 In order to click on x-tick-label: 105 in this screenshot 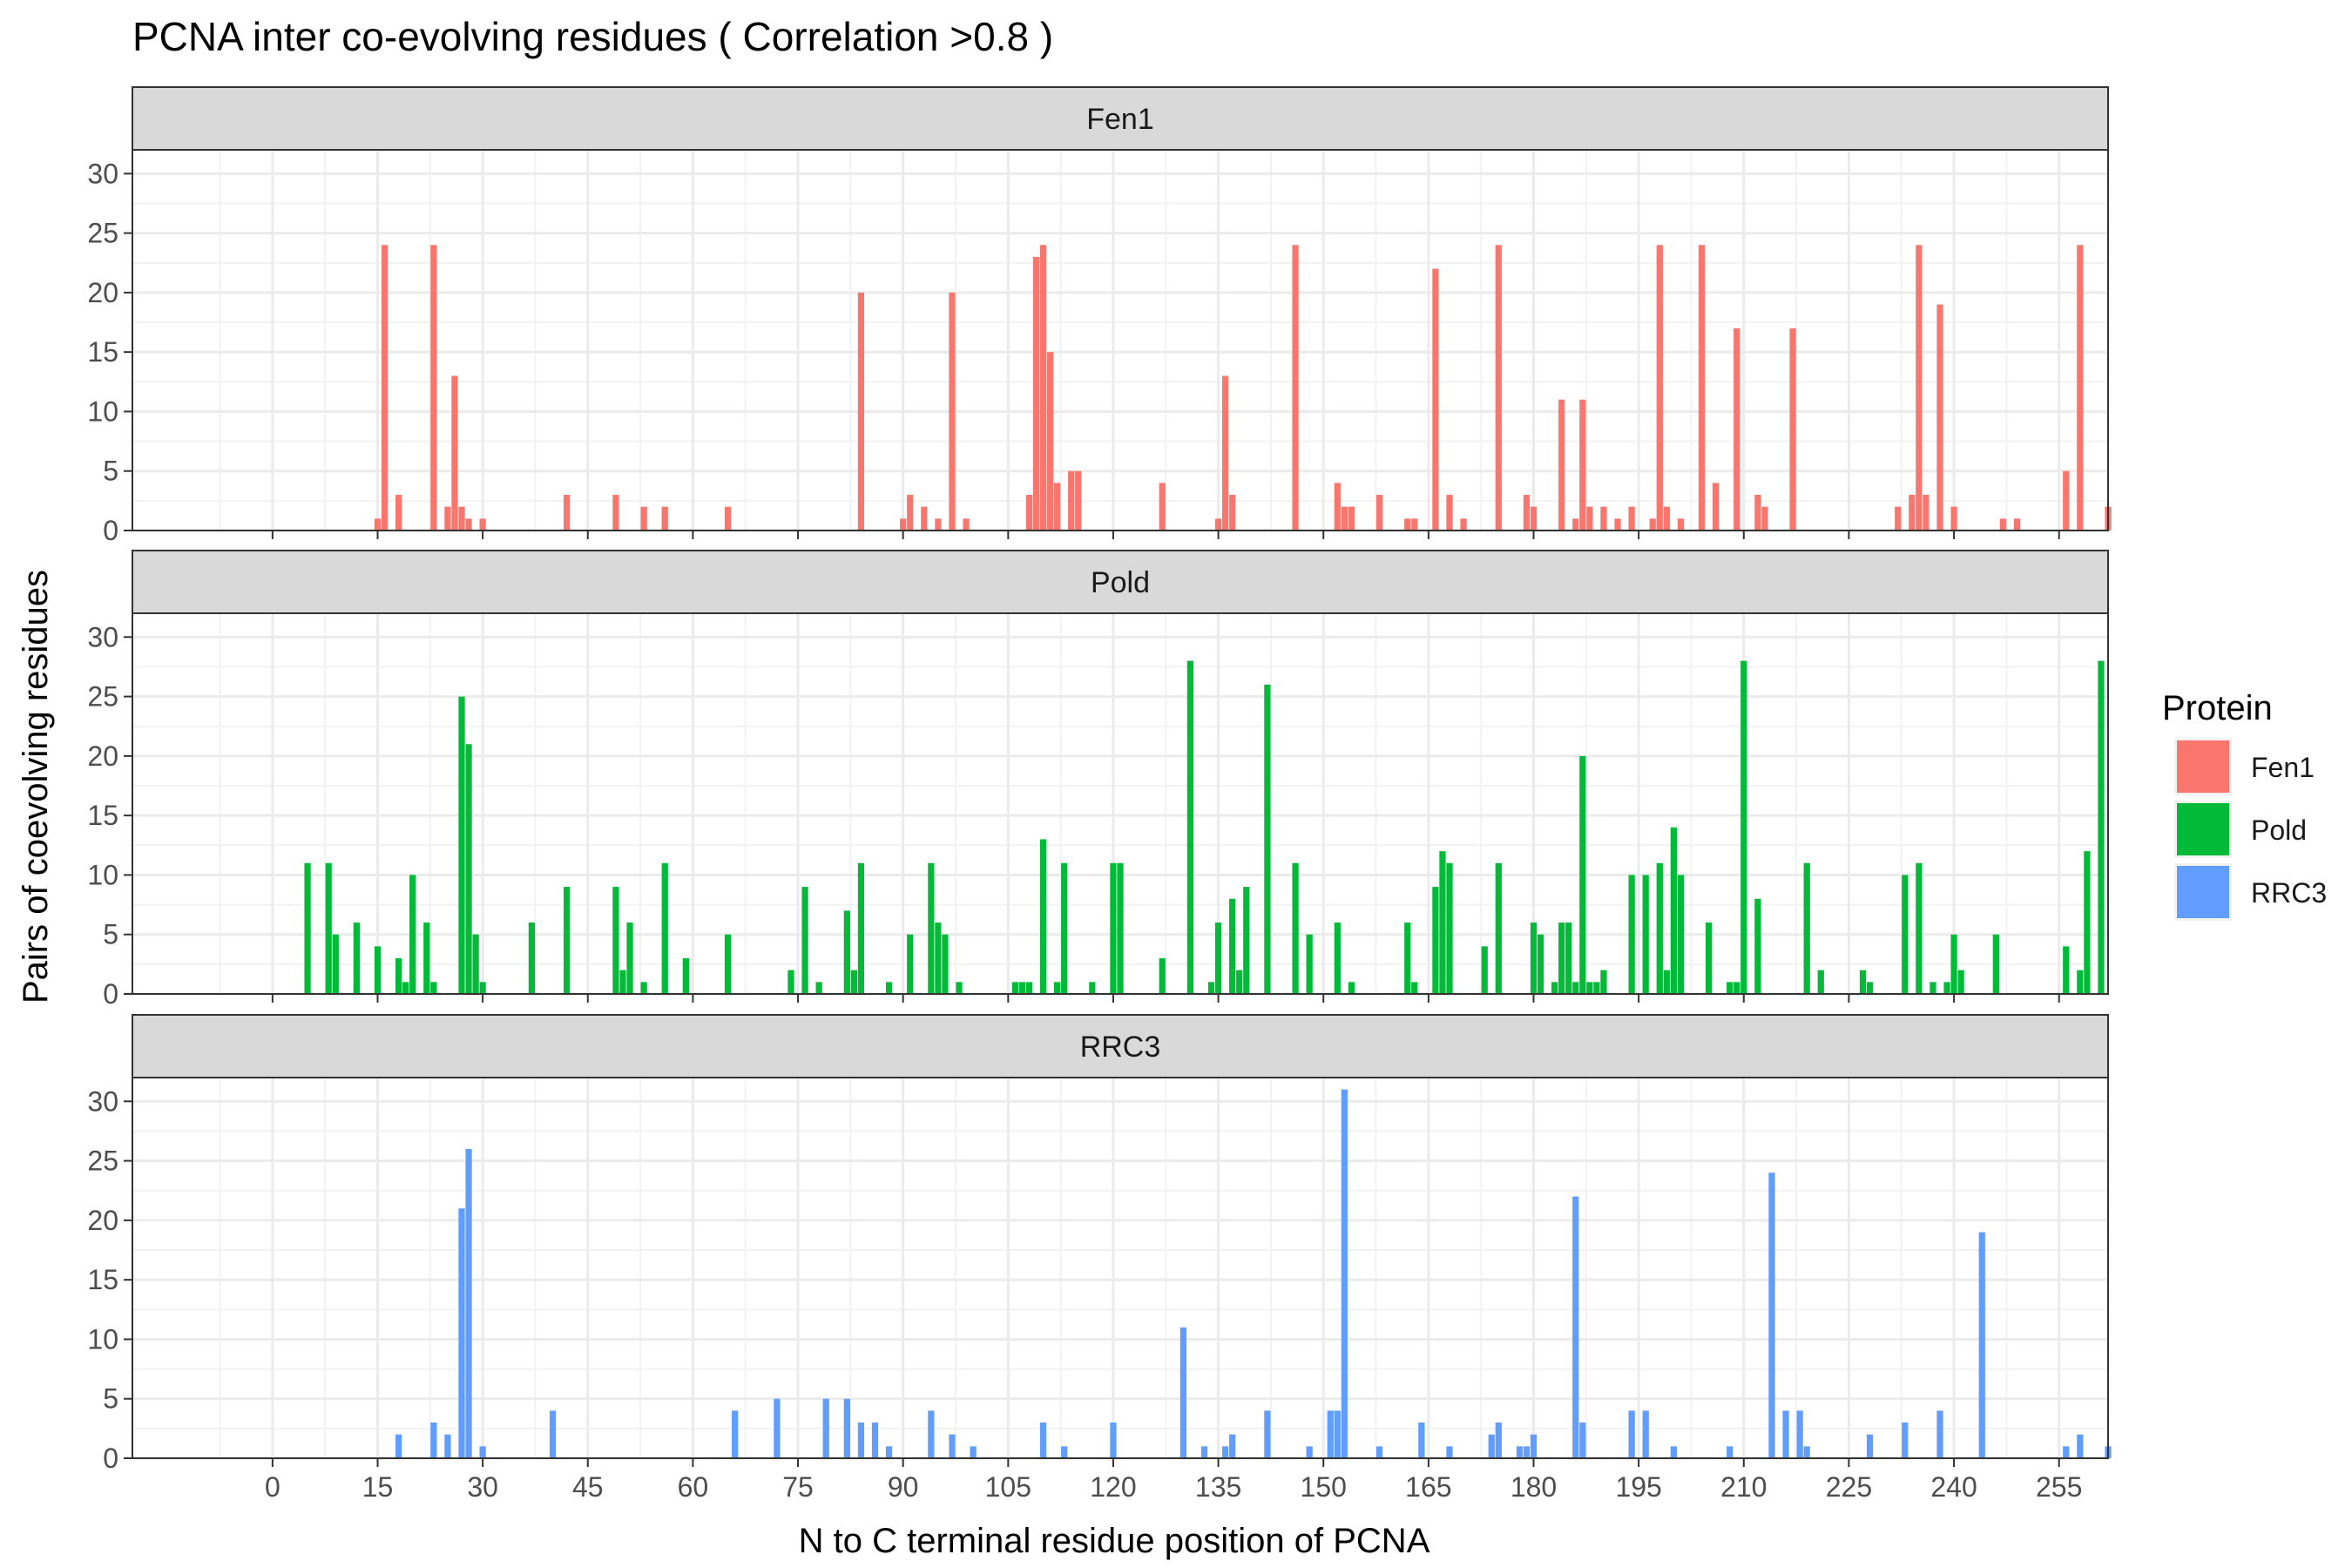, I will do `click(1008, 1487)`.